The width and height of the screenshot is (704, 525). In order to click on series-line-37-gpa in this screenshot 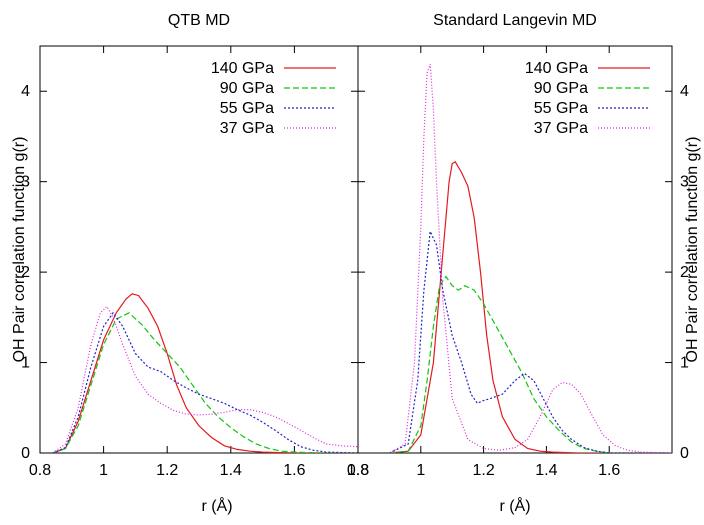, I will do `click(205, 379)`.